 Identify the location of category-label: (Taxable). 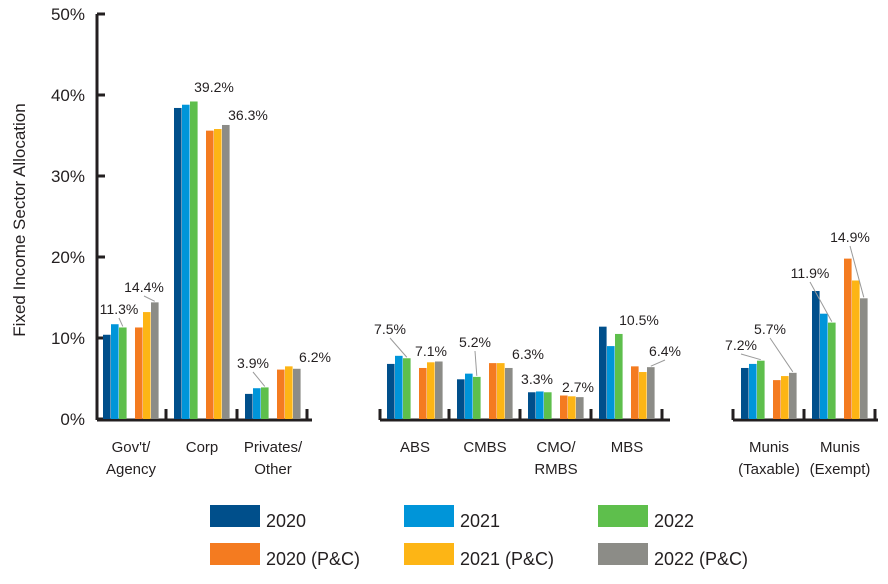
(769, 469).